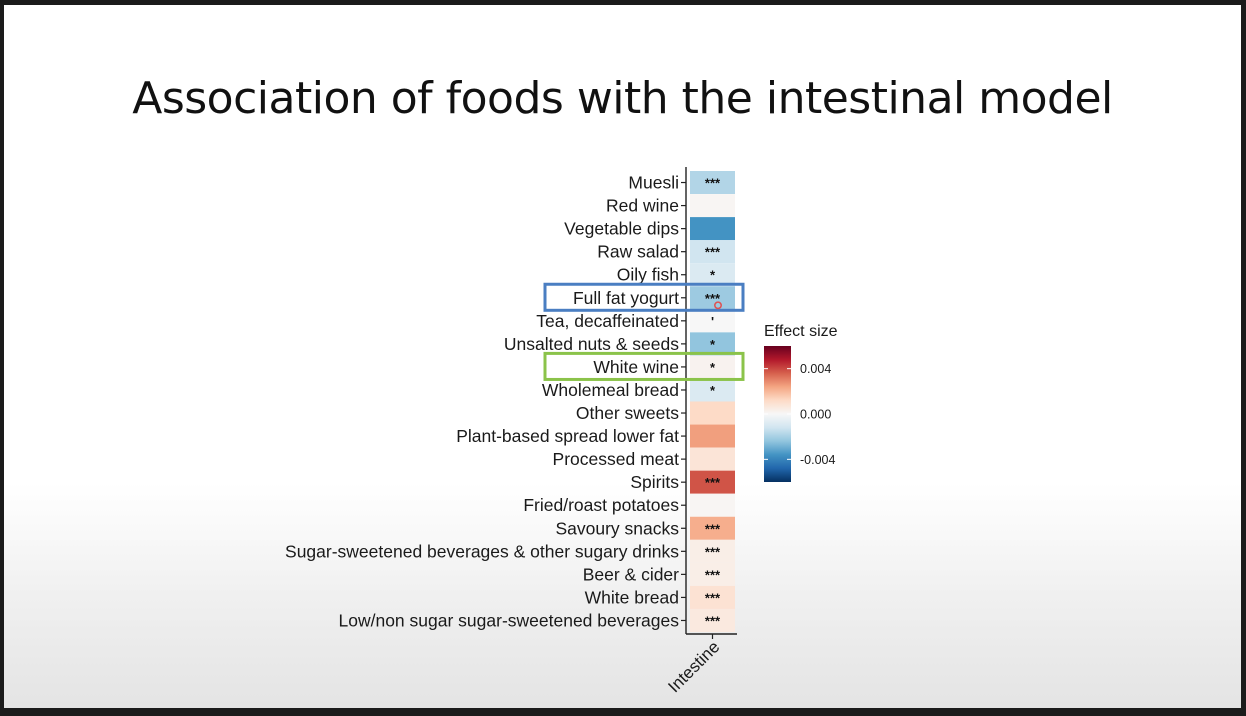 The image size is (1246, 716). I want to click on row-label: Tea, decaffeinated, so click(607, 321).